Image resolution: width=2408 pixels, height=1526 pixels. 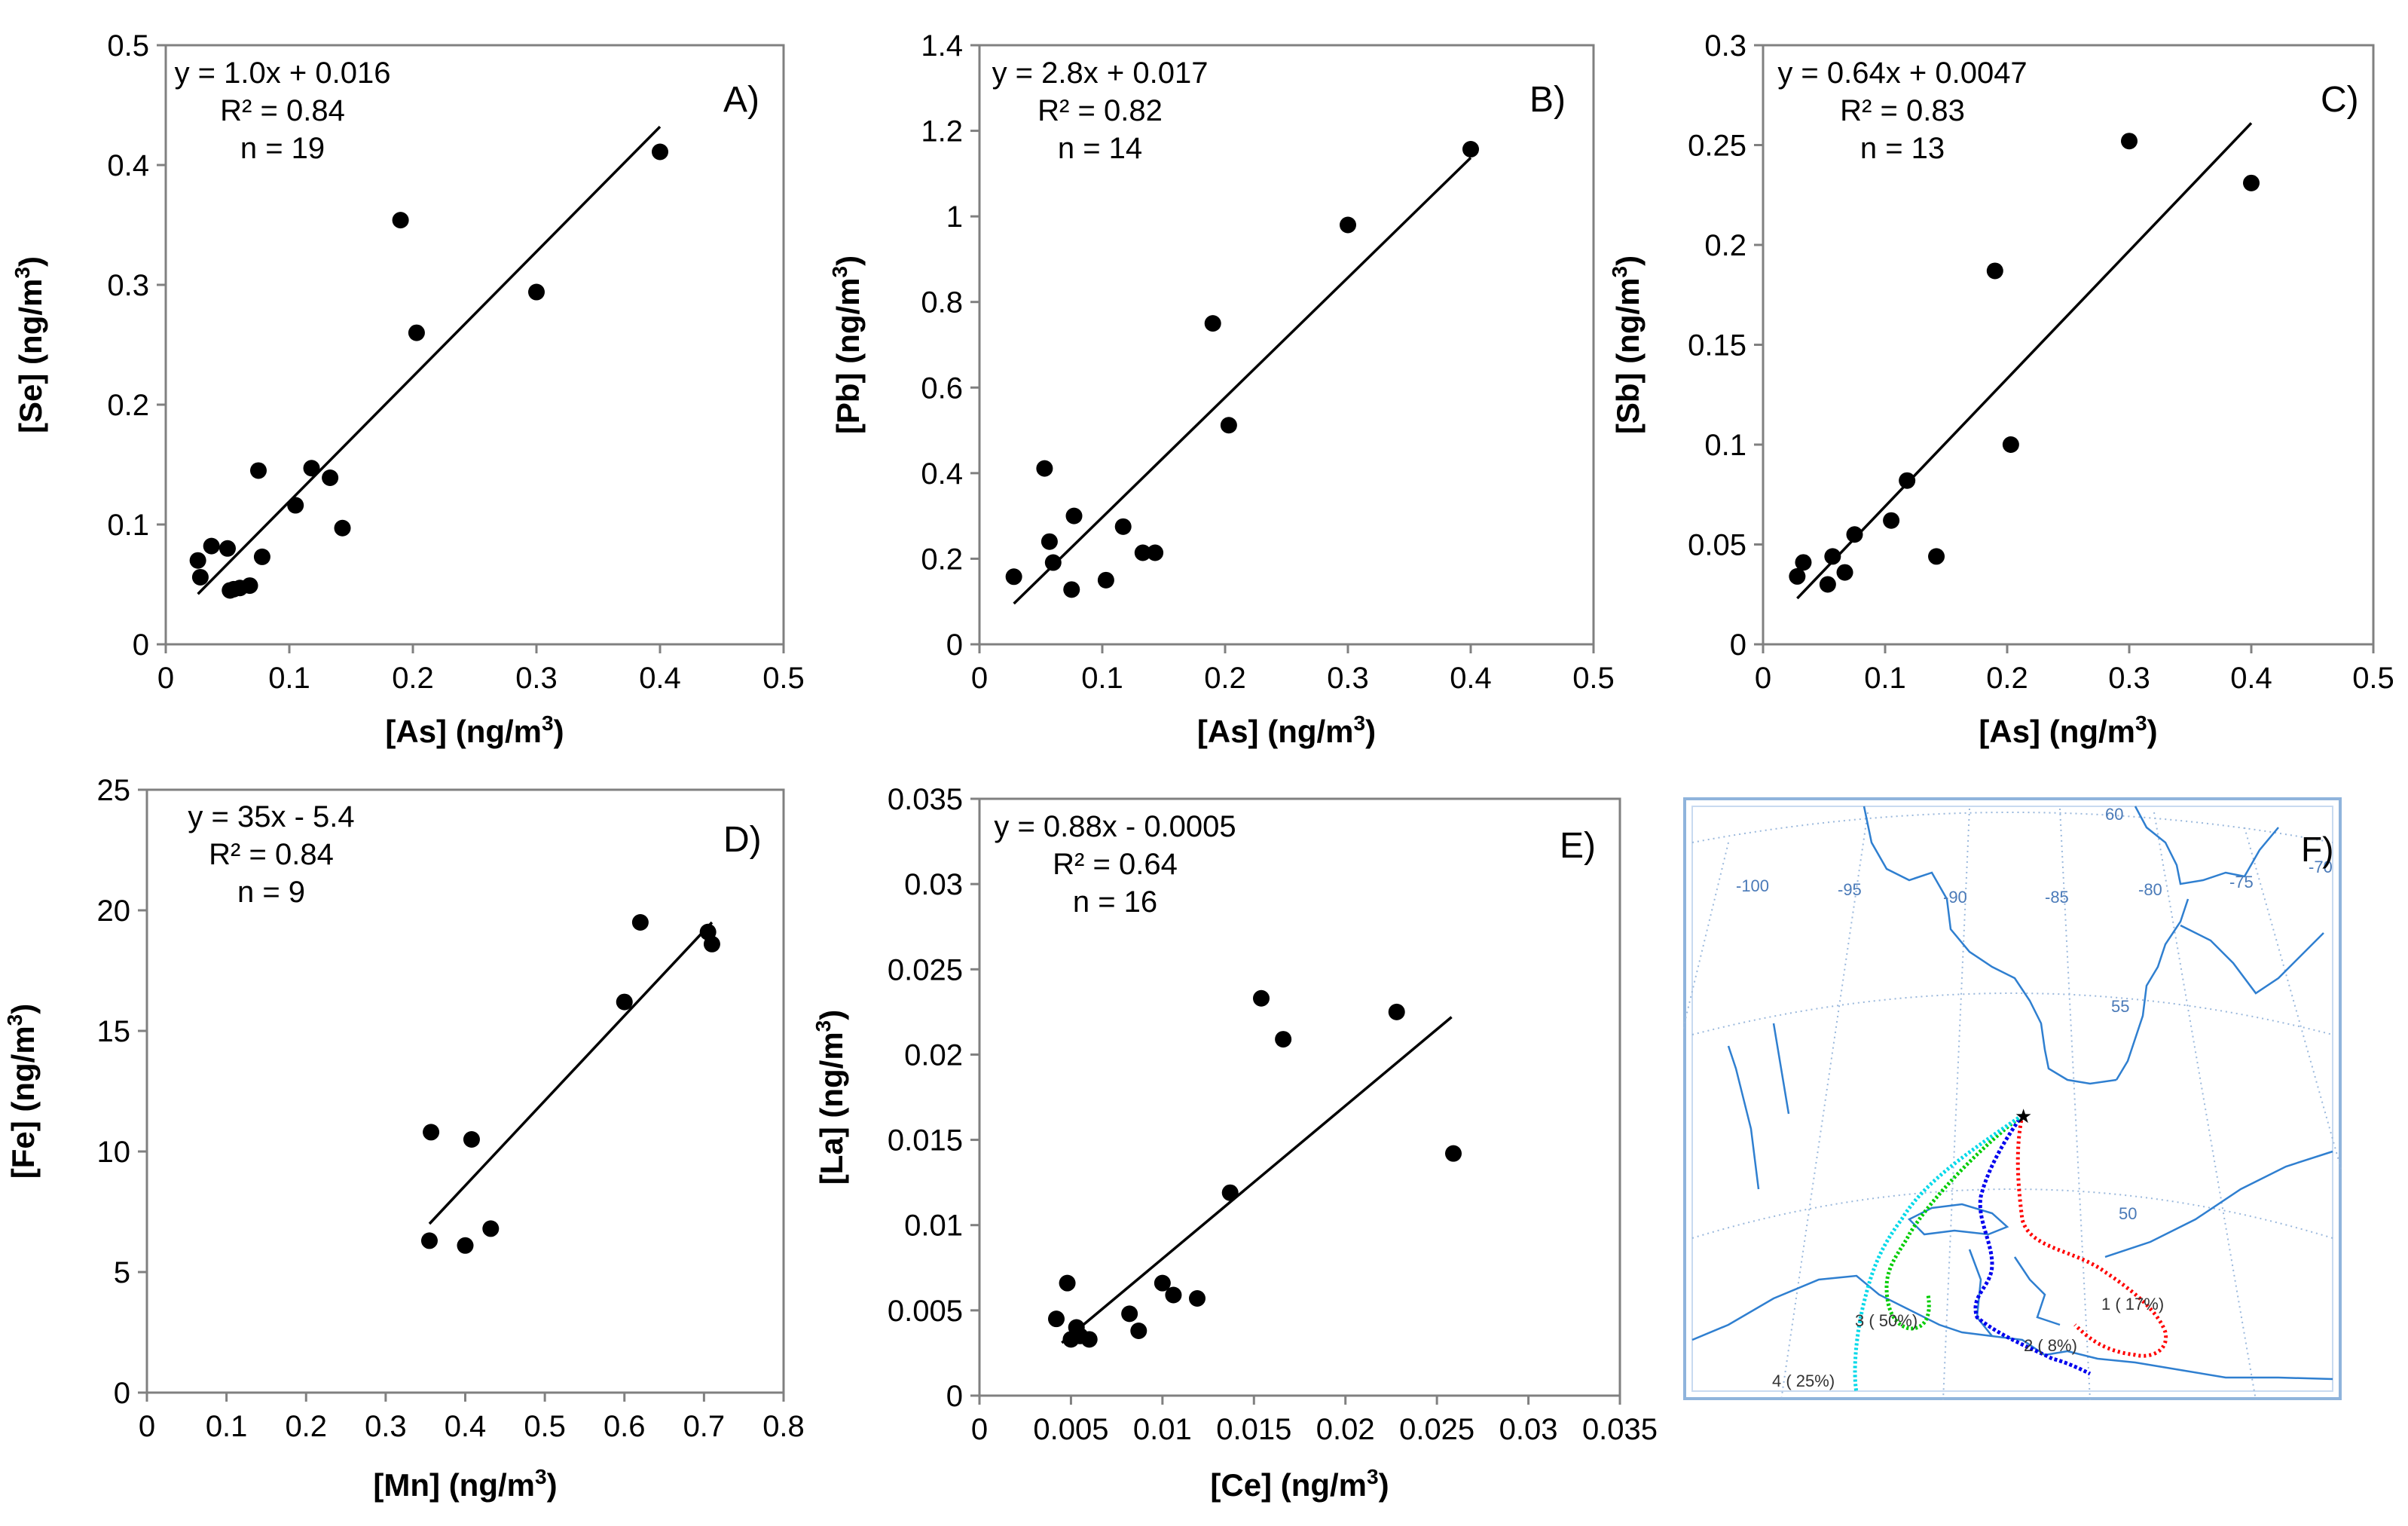 I want to click on x-axis-label-end: ), so click(x=552, y=1485).